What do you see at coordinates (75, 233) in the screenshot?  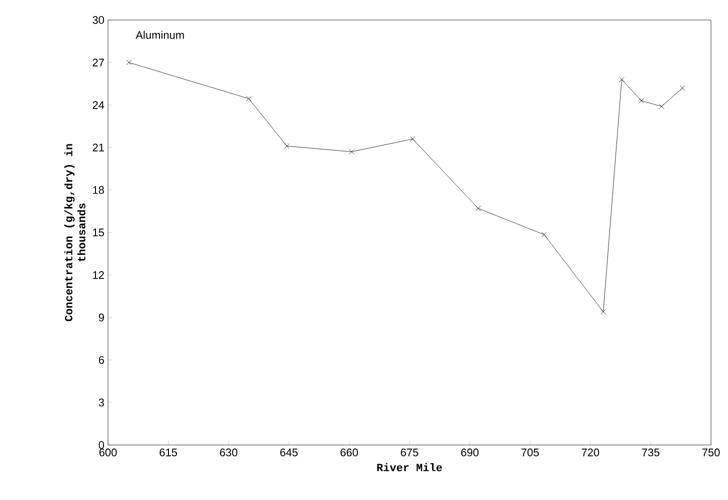 I see `y-axis-title: Concentration (g/kg,dry) in thousands` at bounding box center [75, 233].